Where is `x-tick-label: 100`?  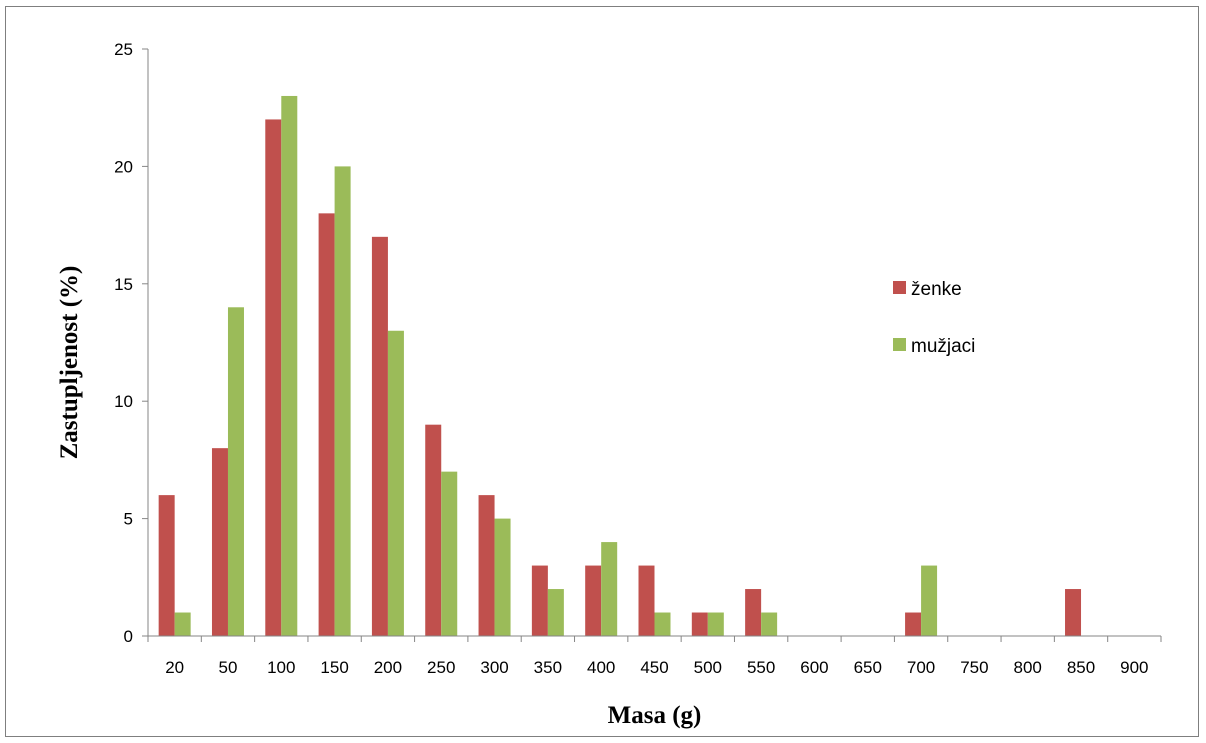 x-tick-label: 100 is located at coordinates (281, 667).